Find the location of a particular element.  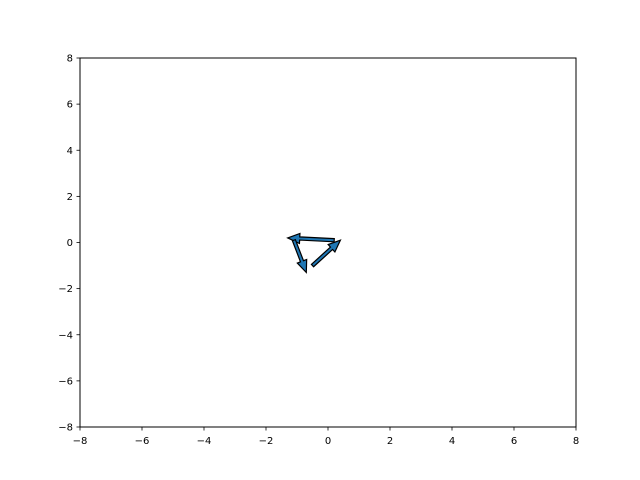

x-tick-label: −8 is located at coordinates (80, 441).